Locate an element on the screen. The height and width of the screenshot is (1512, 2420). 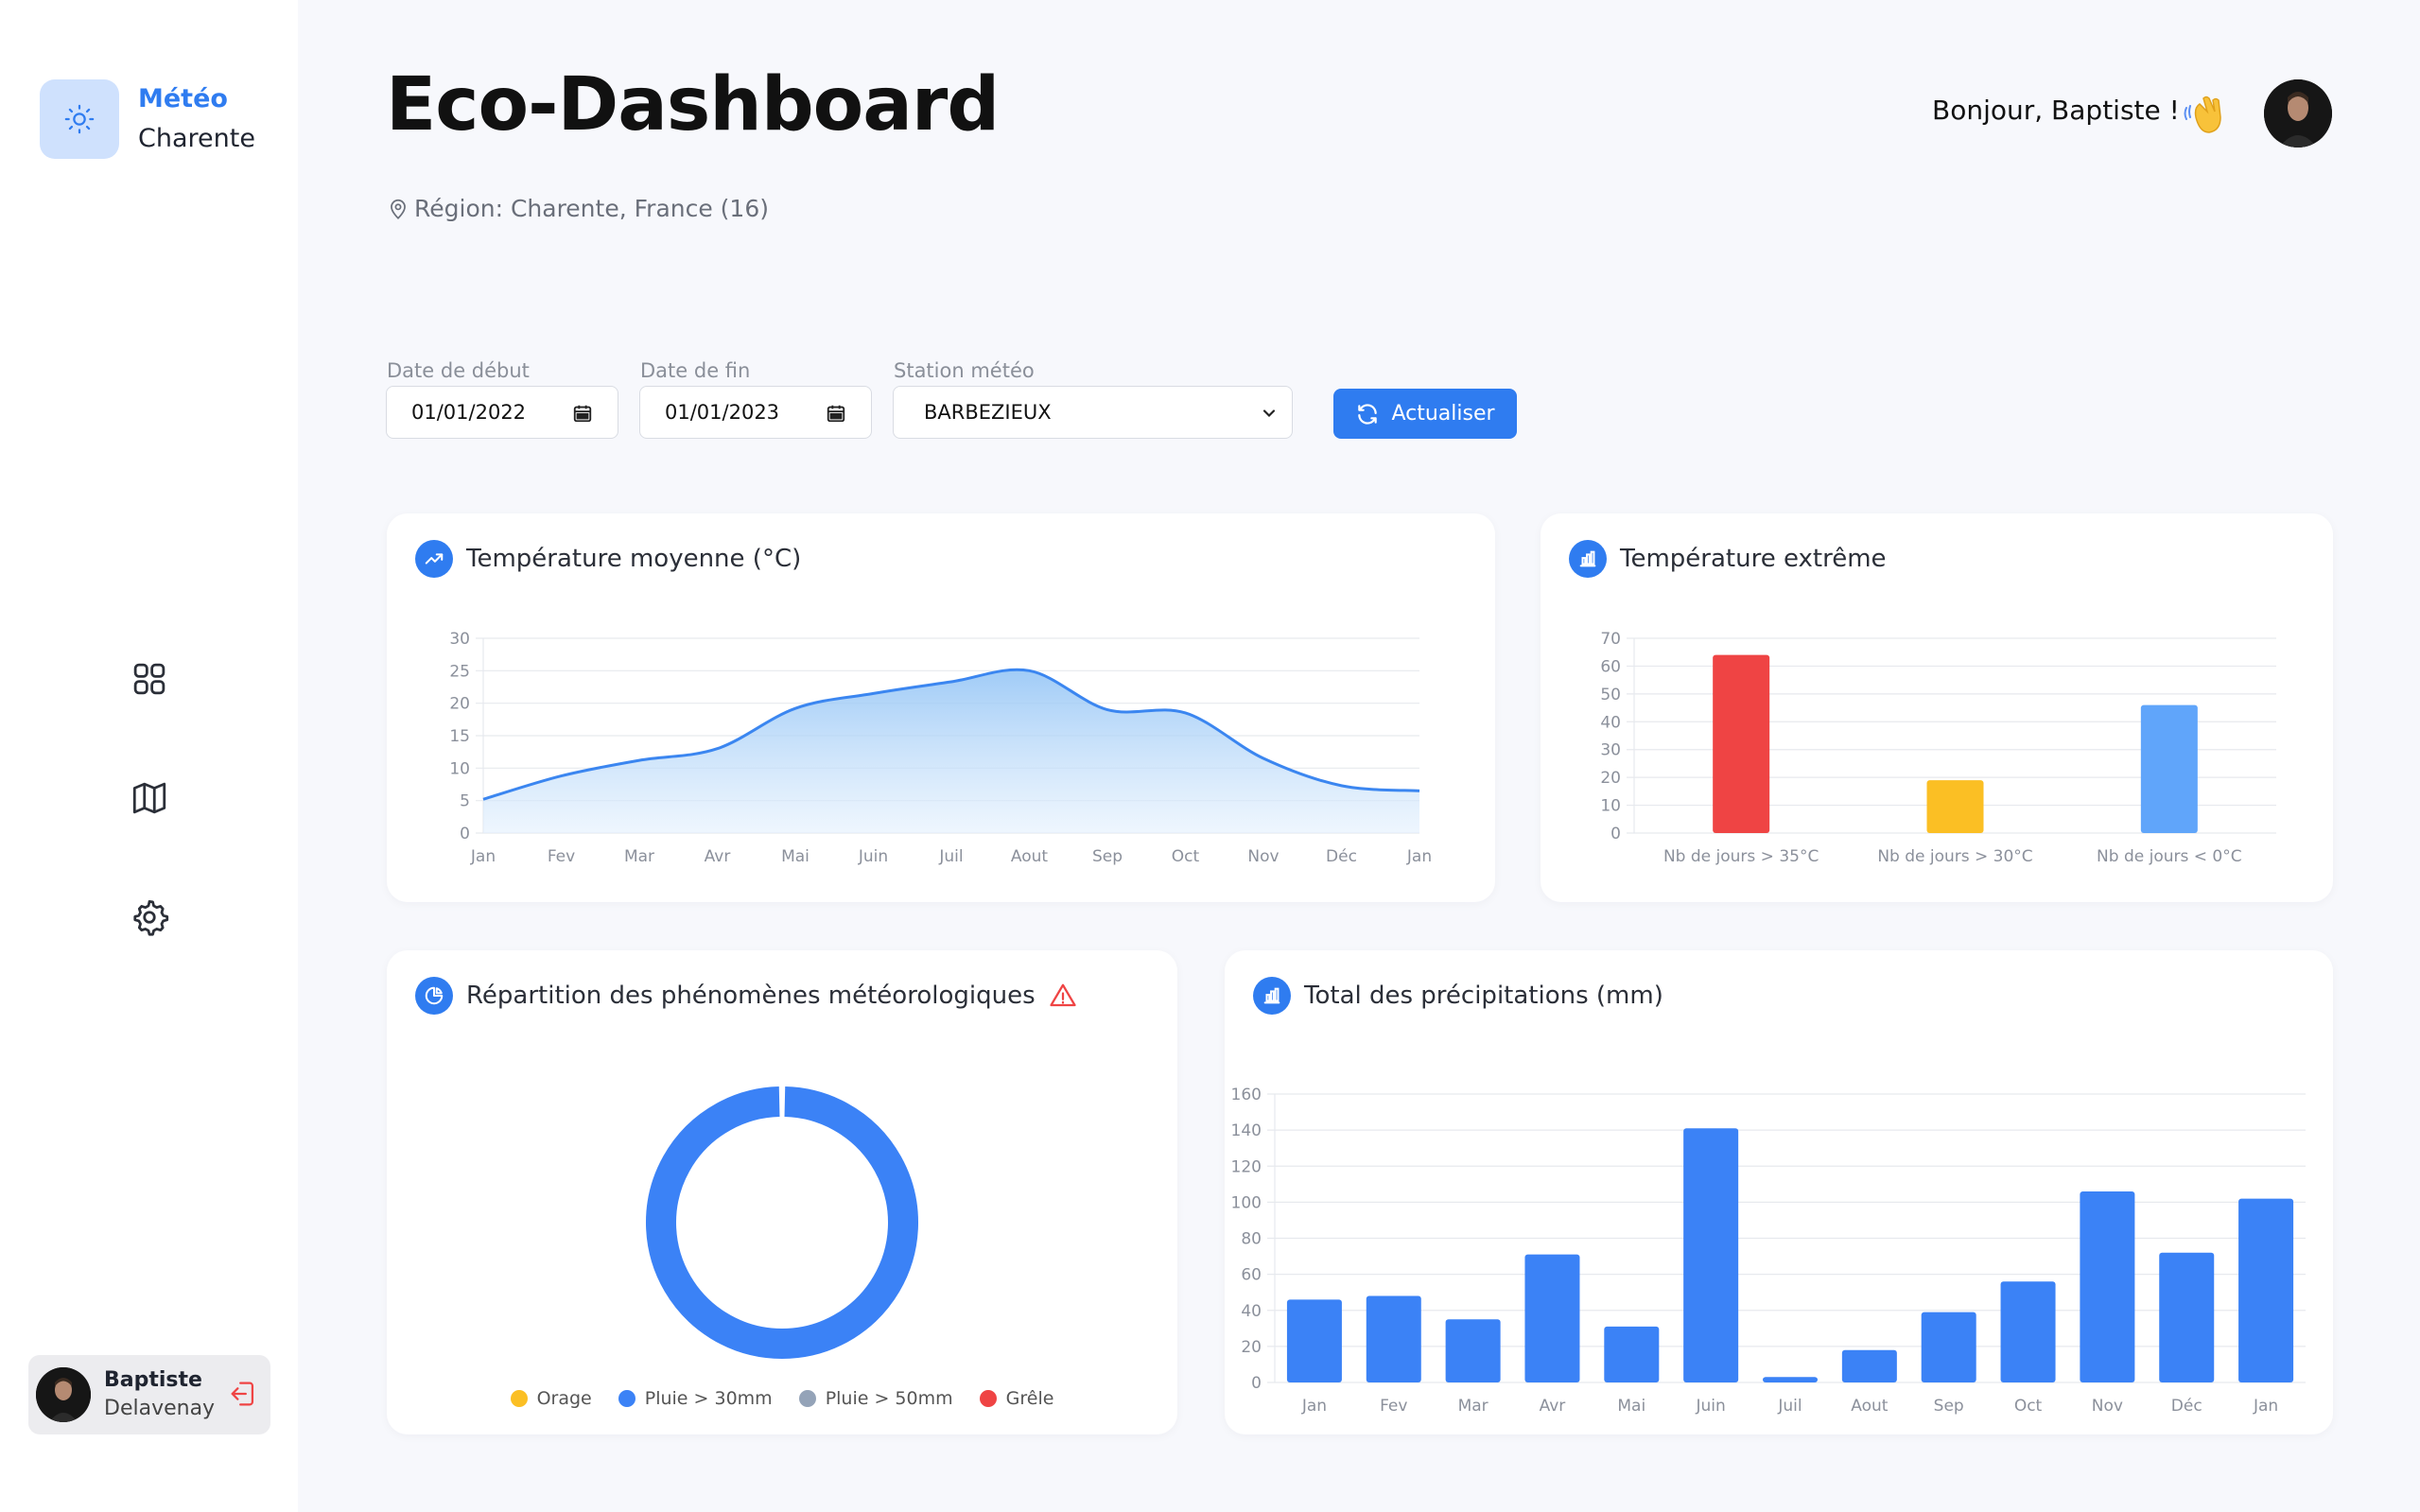
profile-avatar is located at coordinates (2298, 114).